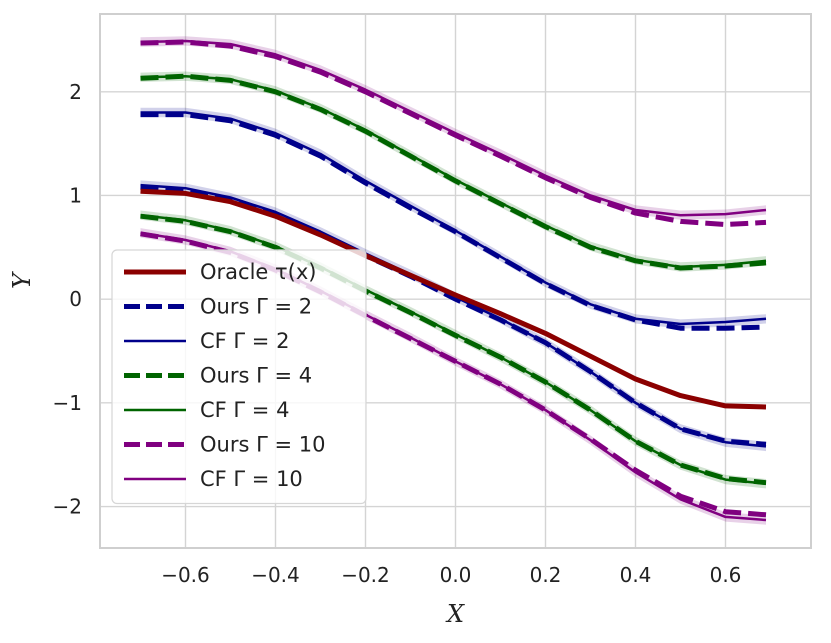  I want to click on legend-label: CF Γ = 2, so click(244, 341).